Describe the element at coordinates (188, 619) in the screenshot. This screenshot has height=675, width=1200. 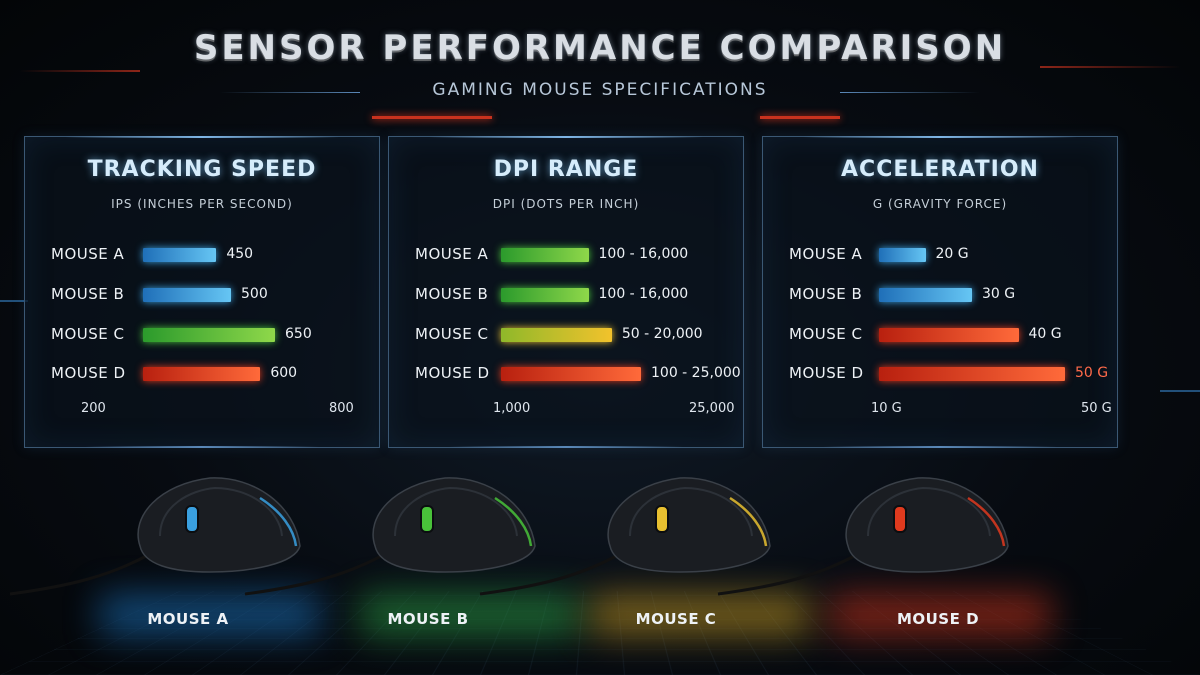
I see `mouse-label: MOUSE A` at that location.